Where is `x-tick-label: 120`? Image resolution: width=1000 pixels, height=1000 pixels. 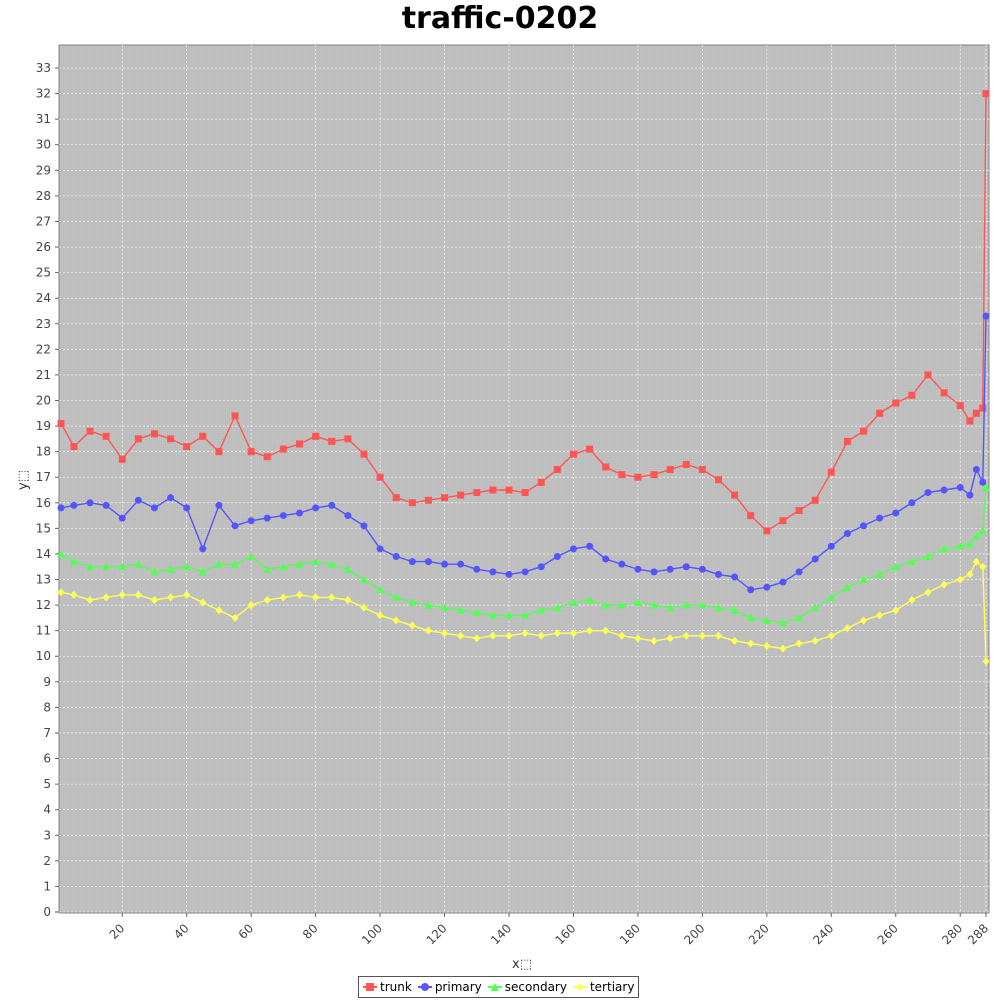 x-tick-label: 120 is located at coordinates (437, 934).